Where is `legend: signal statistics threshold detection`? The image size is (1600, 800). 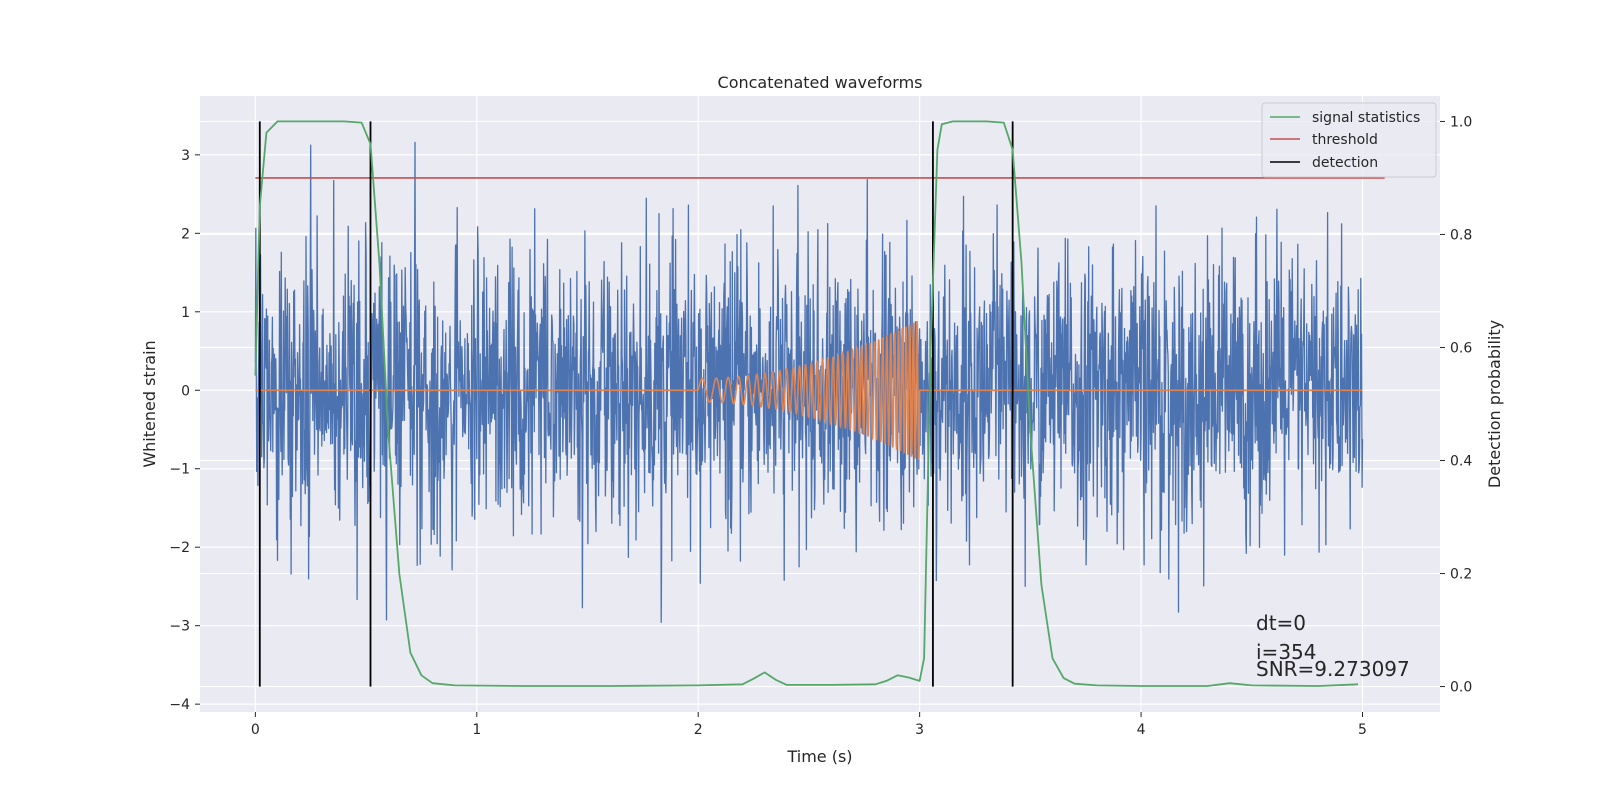 legend: signal statistics threshold detection is located at coordinates (1349, 140).